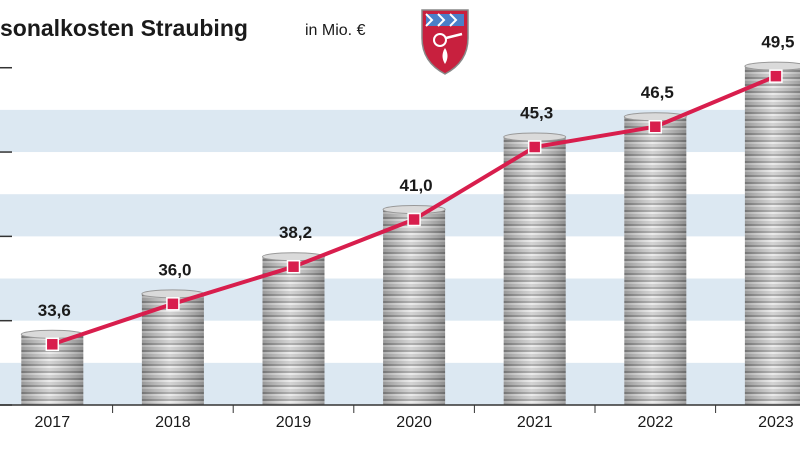 Image resolution: width=800 pixels, height=450 pixels. I want to click on x-tick-label: 2017, so click(53, 422).